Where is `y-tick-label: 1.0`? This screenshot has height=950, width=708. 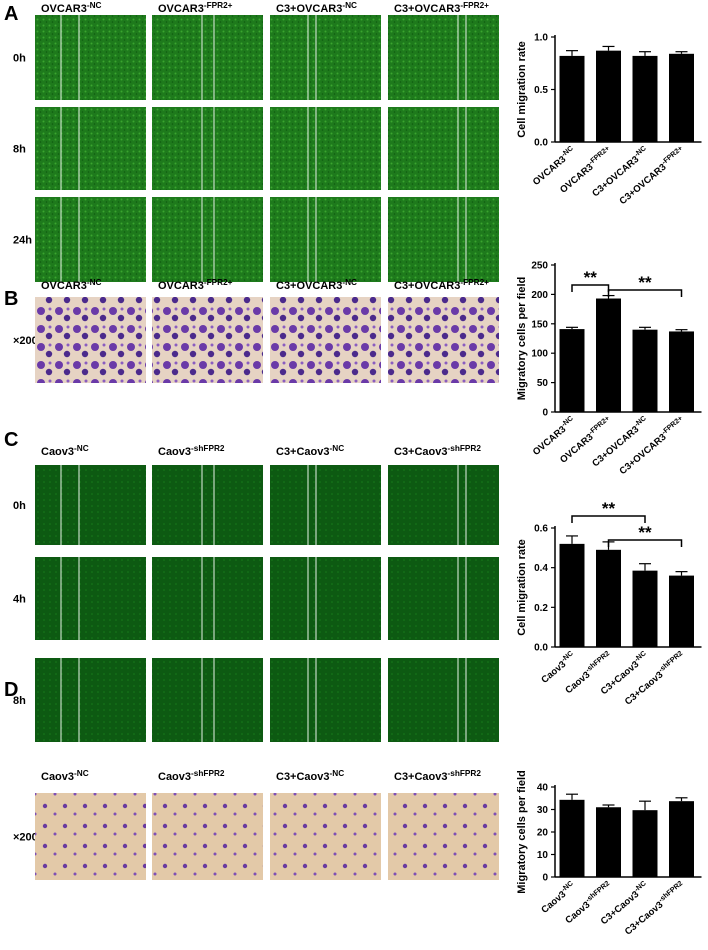
y-tick-label: 1.0 is located at coordinates (541, 38).